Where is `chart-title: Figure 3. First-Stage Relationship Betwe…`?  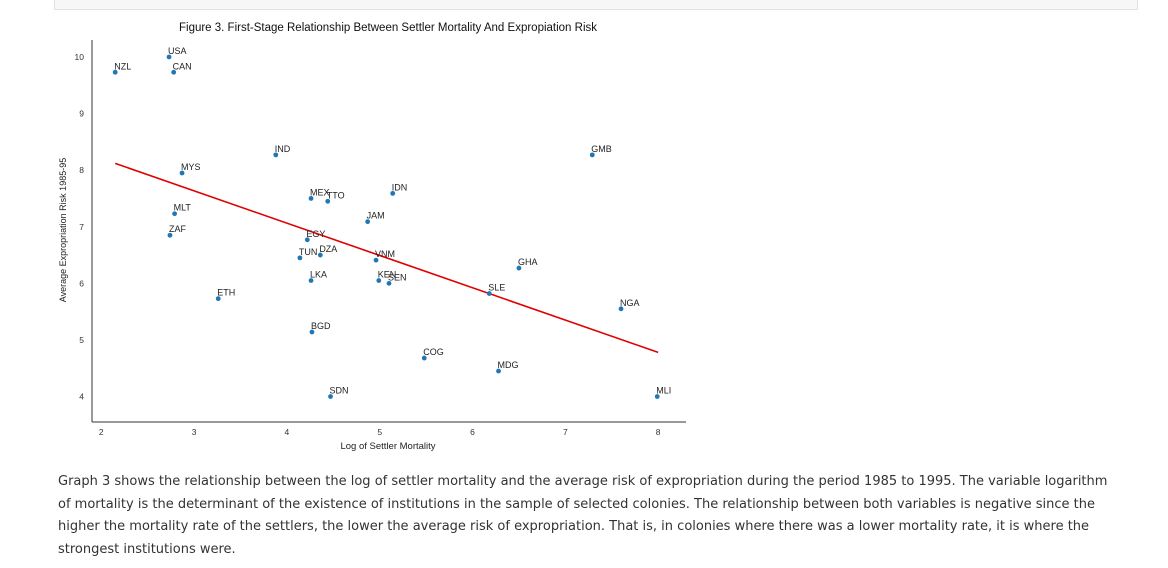 chart-title: Figure 3. First-Stage Relationship Betwe… is located at coordinates (388, 28).